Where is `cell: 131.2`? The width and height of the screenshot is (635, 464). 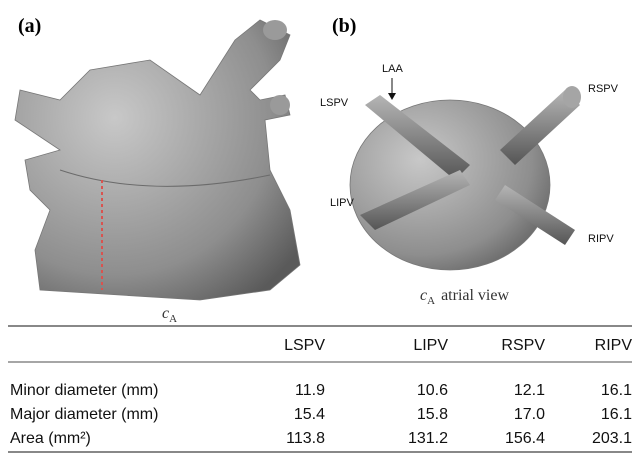
cell: 131.2 is located at coordinates (428, 438).